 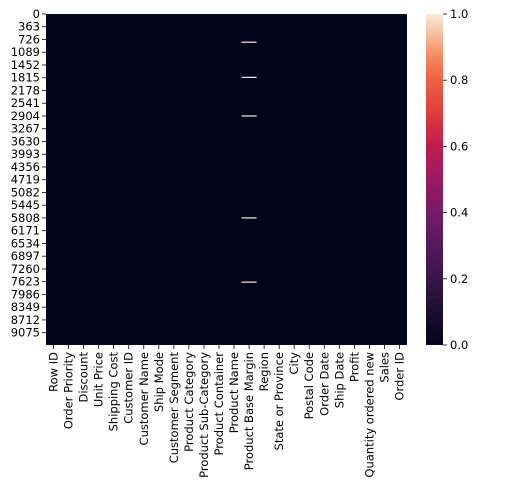 I want to click on colorbar-tick-label: 0.4, so click(x=459, y=213).